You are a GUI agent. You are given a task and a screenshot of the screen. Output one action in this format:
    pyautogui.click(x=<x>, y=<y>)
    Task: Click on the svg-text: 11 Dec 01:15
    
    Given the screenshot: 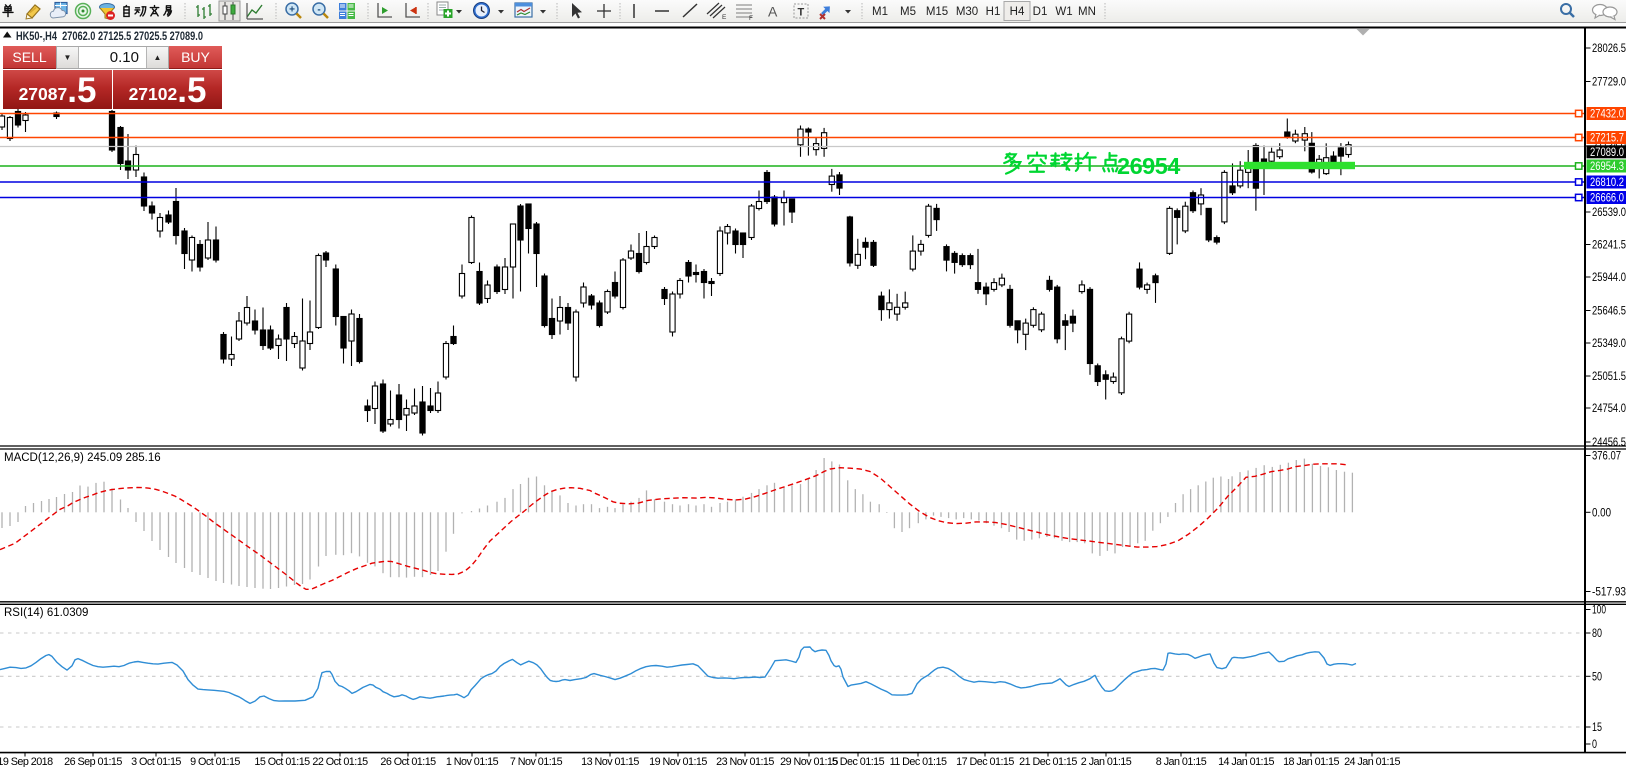 What is the action you would take?
    pyautogui.click(x=918, y=761)
    